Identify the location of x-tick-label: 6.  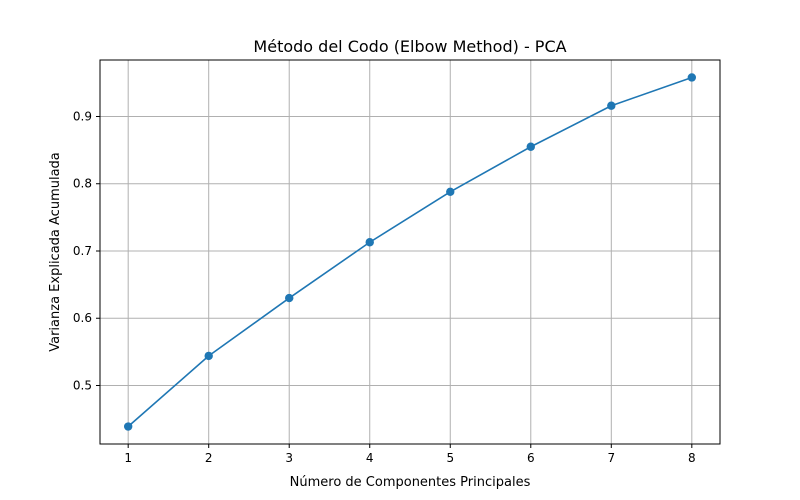
(531, 458).